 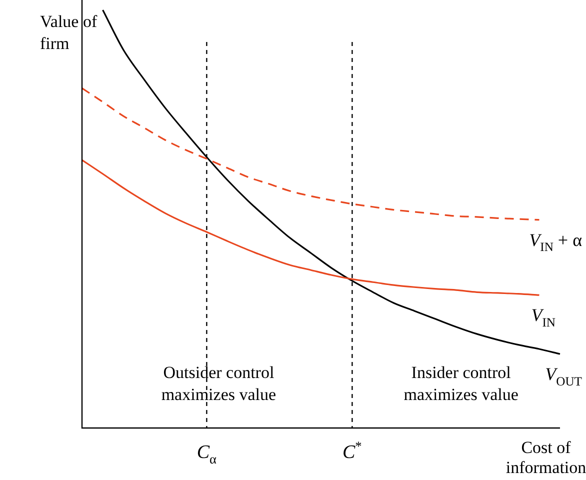 I want to click on x-axis-title: Cost of information, so click(x=546, y=457).